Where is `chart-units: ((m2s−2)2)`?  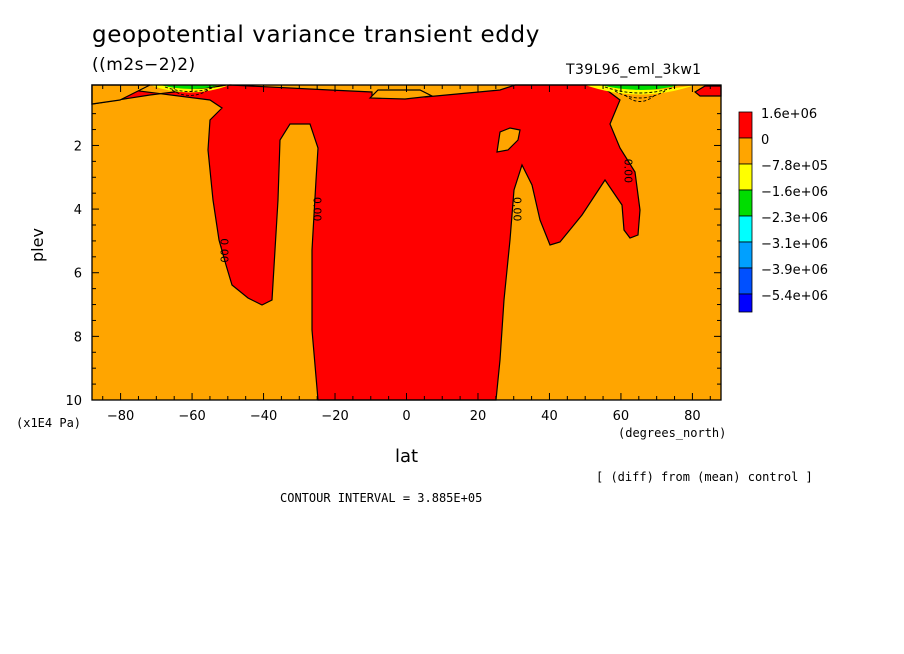 chart-units: ((m2s−2)2) is located at coordinates (144, 65).